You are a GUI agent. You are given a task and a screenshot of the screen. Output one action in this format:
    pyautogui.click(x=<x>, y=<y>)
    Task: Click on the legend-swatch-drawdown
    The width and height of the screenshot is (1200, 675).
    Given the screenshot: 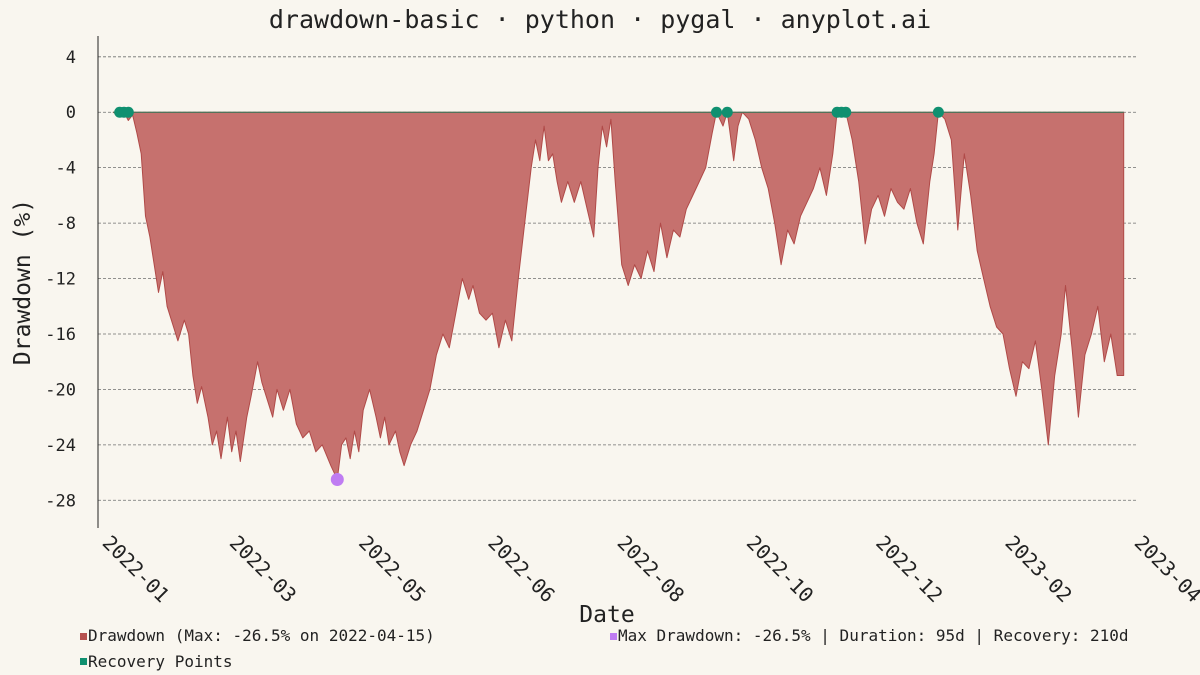 What is the action you would take?
    pyautogui.click(x=83, y=636)
    